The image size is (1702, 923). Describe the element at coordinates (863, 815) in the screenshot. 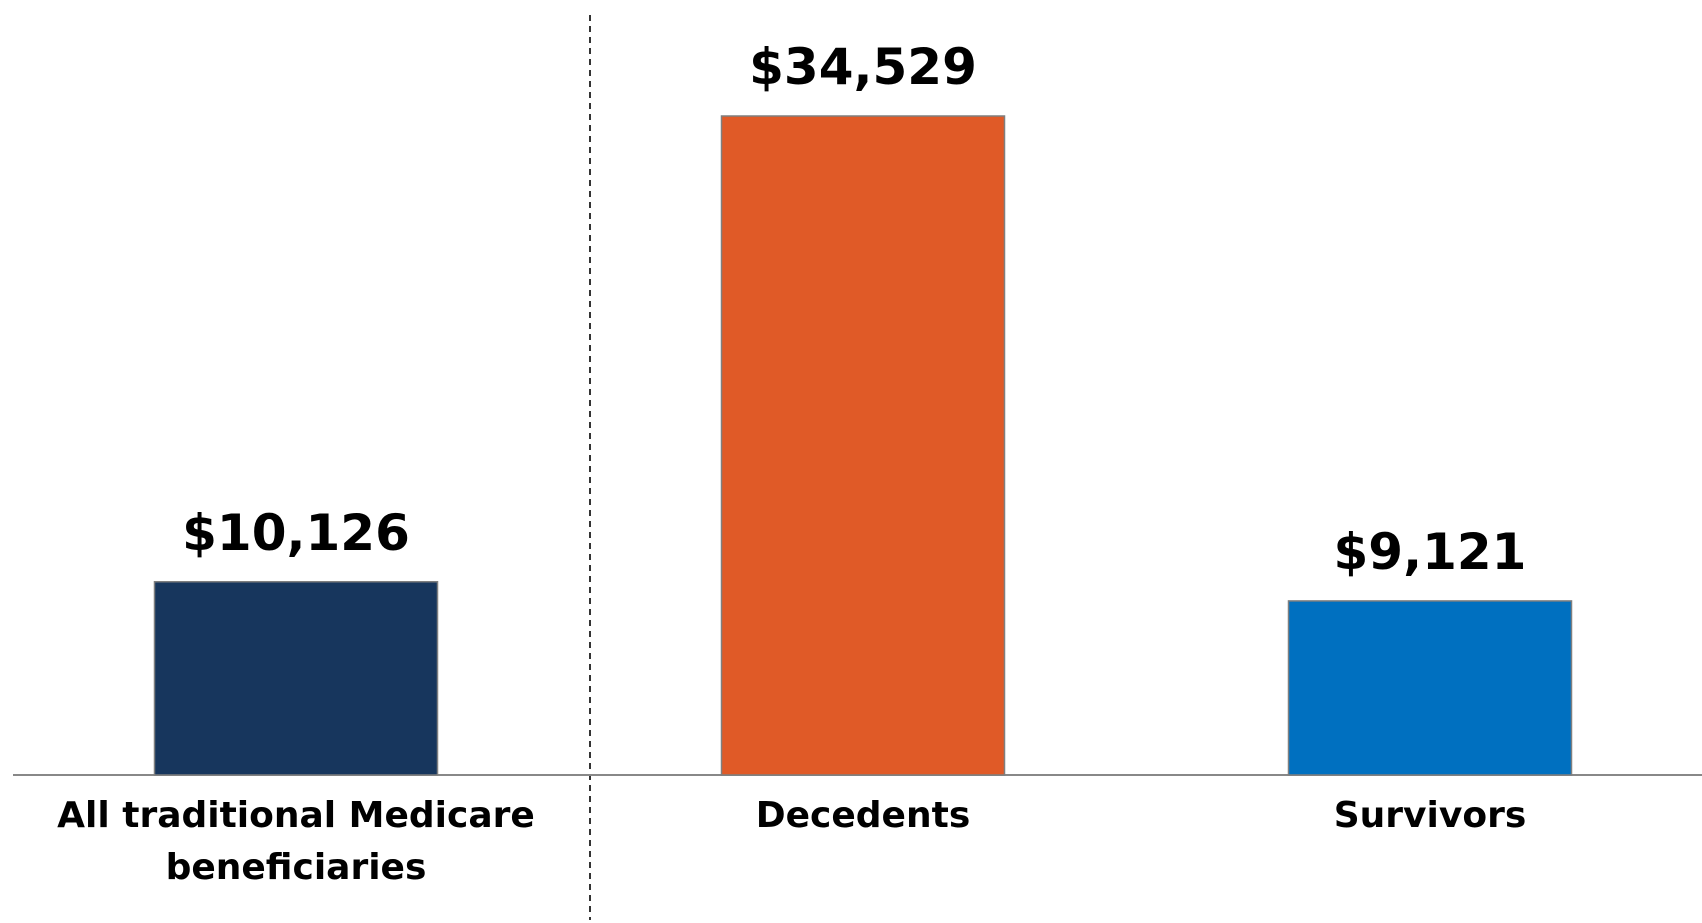

I see `x-tick-label: Decedents` at that location.